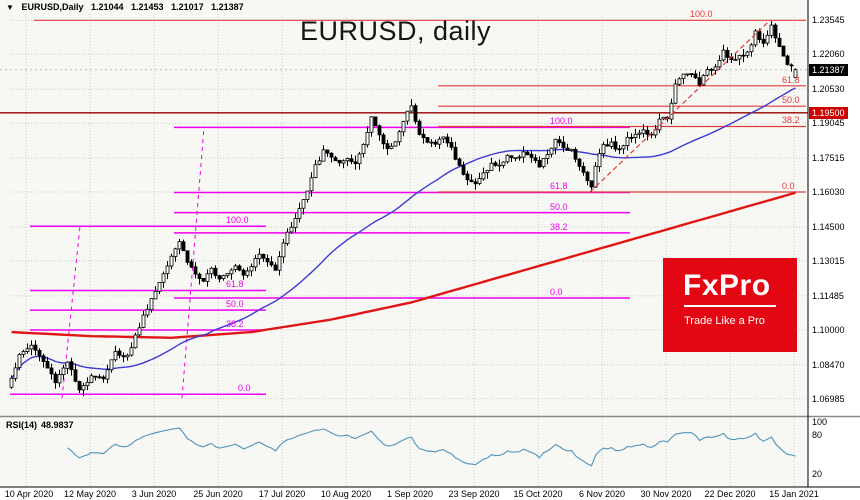 This screenshot has height=500, width=860. What do you see at coordinates (820, 422) in the screenshot?
I see `rsi-axis-label: 100` at bounding box center [820, 422].